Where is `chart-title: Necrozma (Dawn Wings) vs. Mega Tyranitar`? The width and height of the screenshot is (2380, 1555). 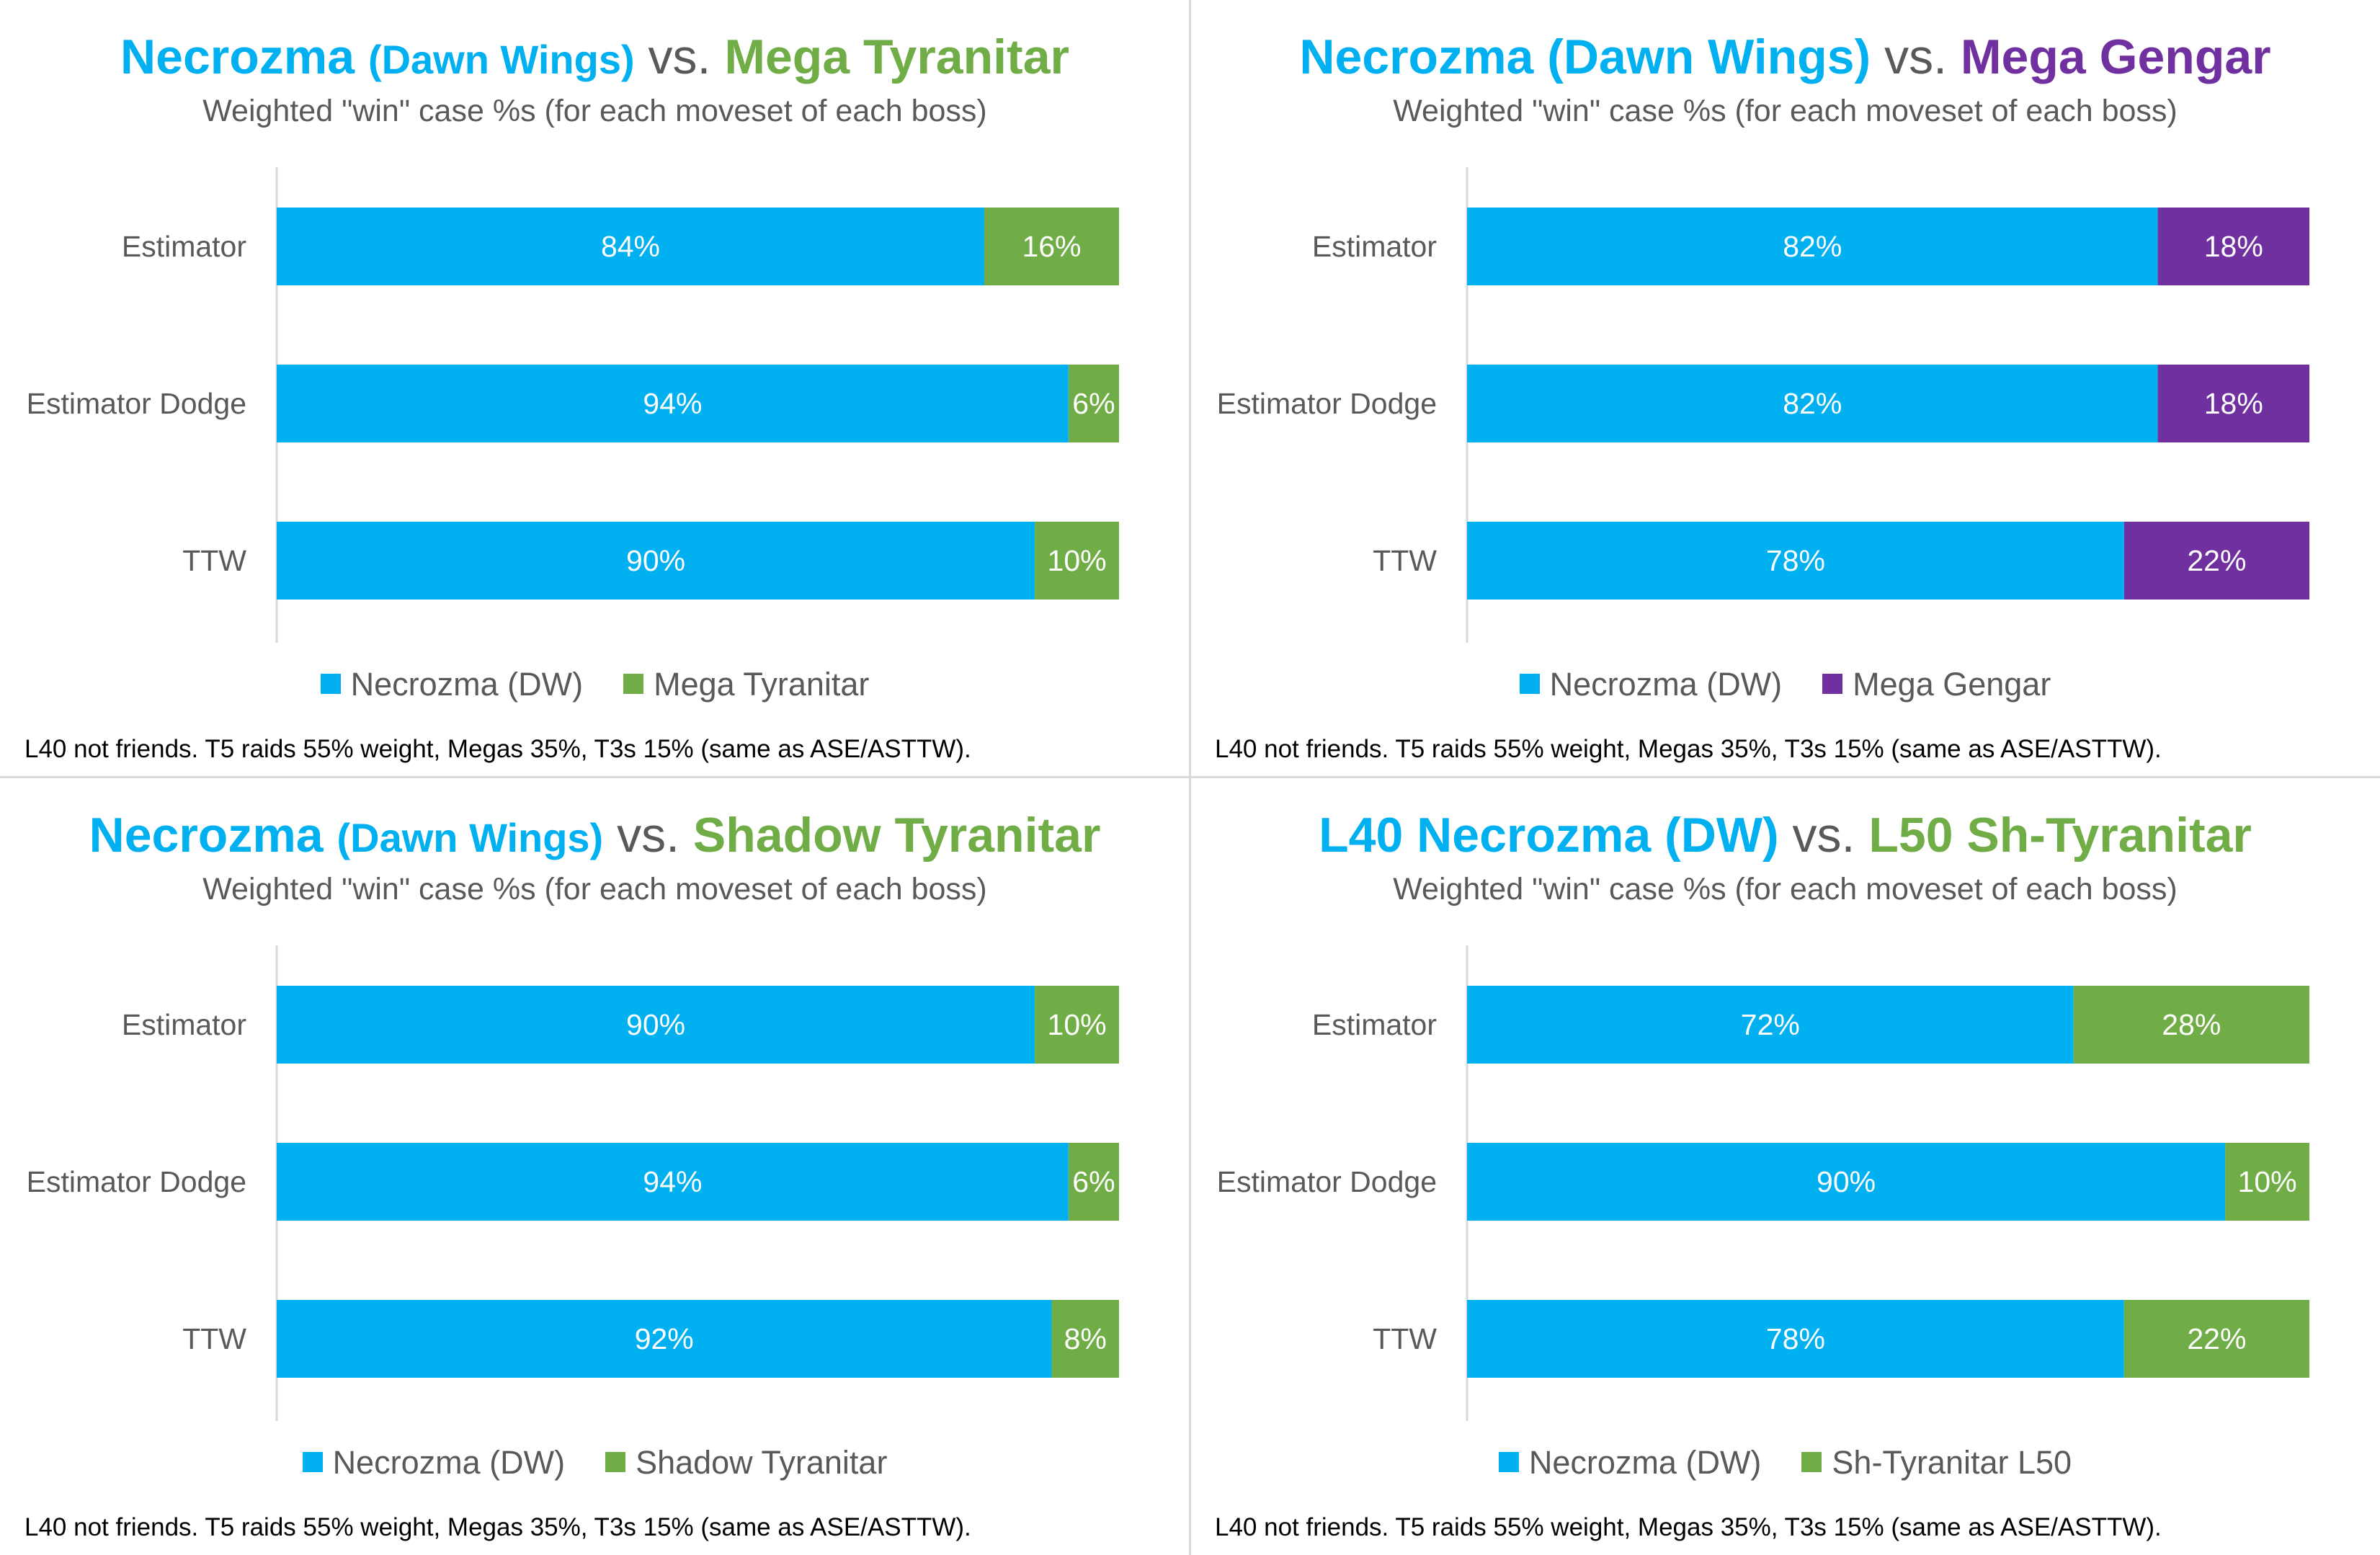 chart-title: Necrozma (Dawn Wings) vs. Mega Tyranitar is located at coordinates (595, 57).